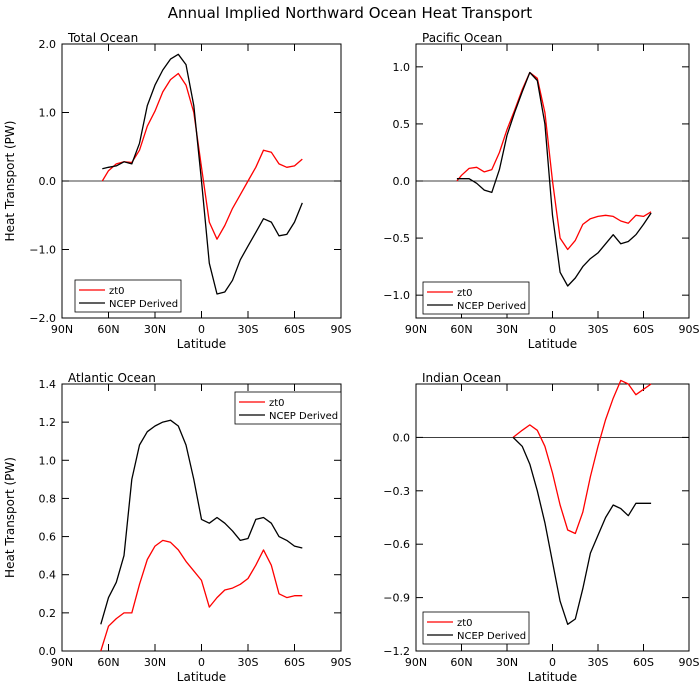 The image size is (700, 700). I want to click on y-tick-label: −0.9, so click(396, 598).